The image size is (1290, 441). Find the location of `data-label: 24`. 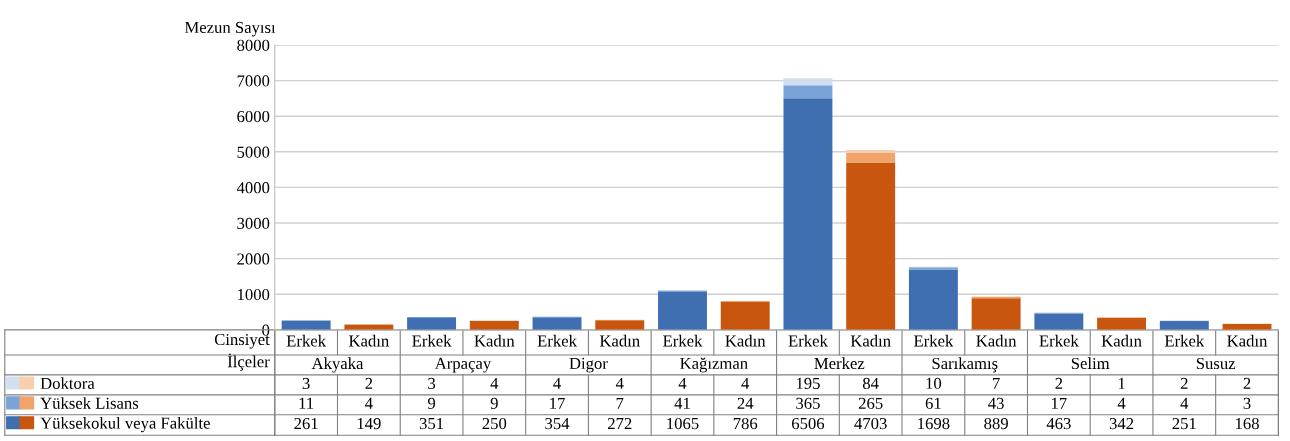

data-label: 24 is located at coordinates (745, 403).